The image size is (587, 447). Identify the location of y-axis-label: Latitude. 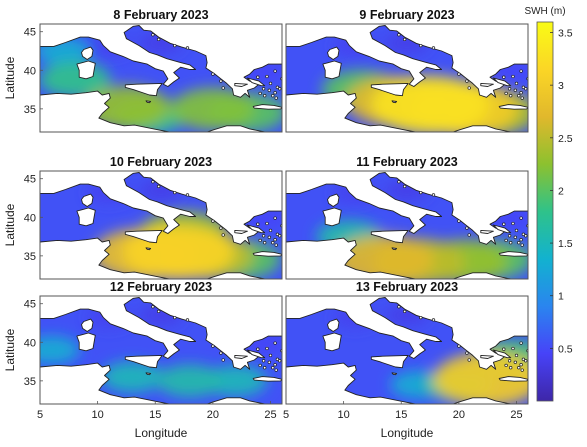
(10, 224).